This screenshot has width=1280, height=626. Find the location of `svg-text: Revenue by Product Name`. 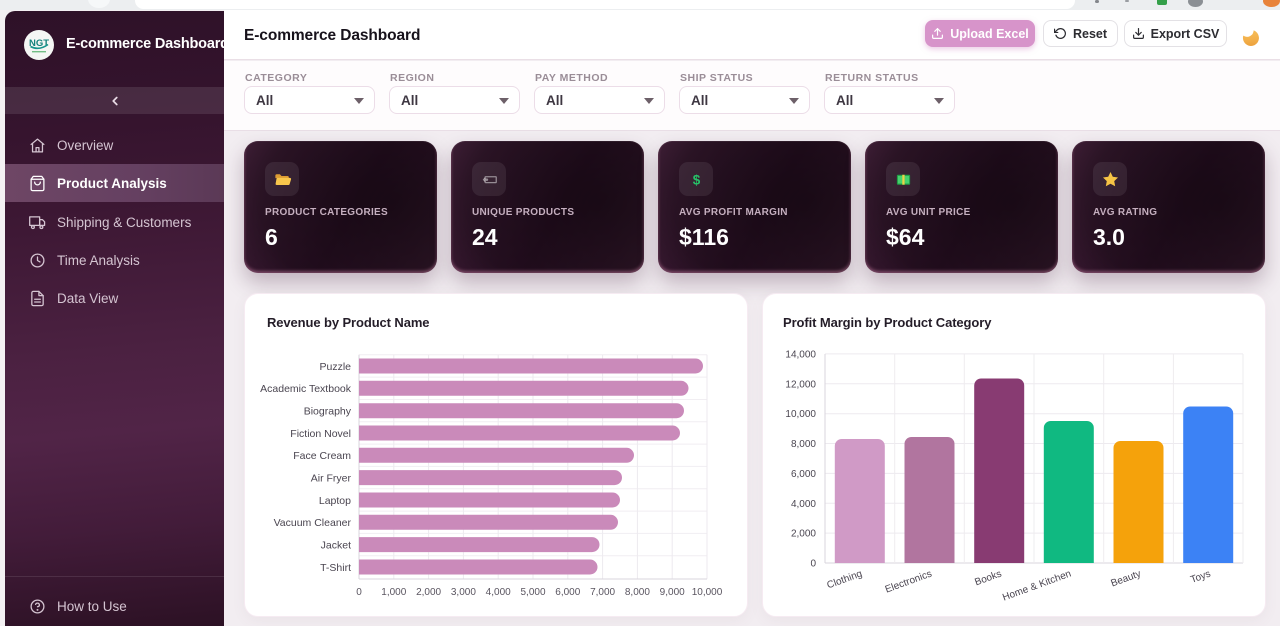

svg-text: Revenue by Product Name is located at coordinates (348, 322).